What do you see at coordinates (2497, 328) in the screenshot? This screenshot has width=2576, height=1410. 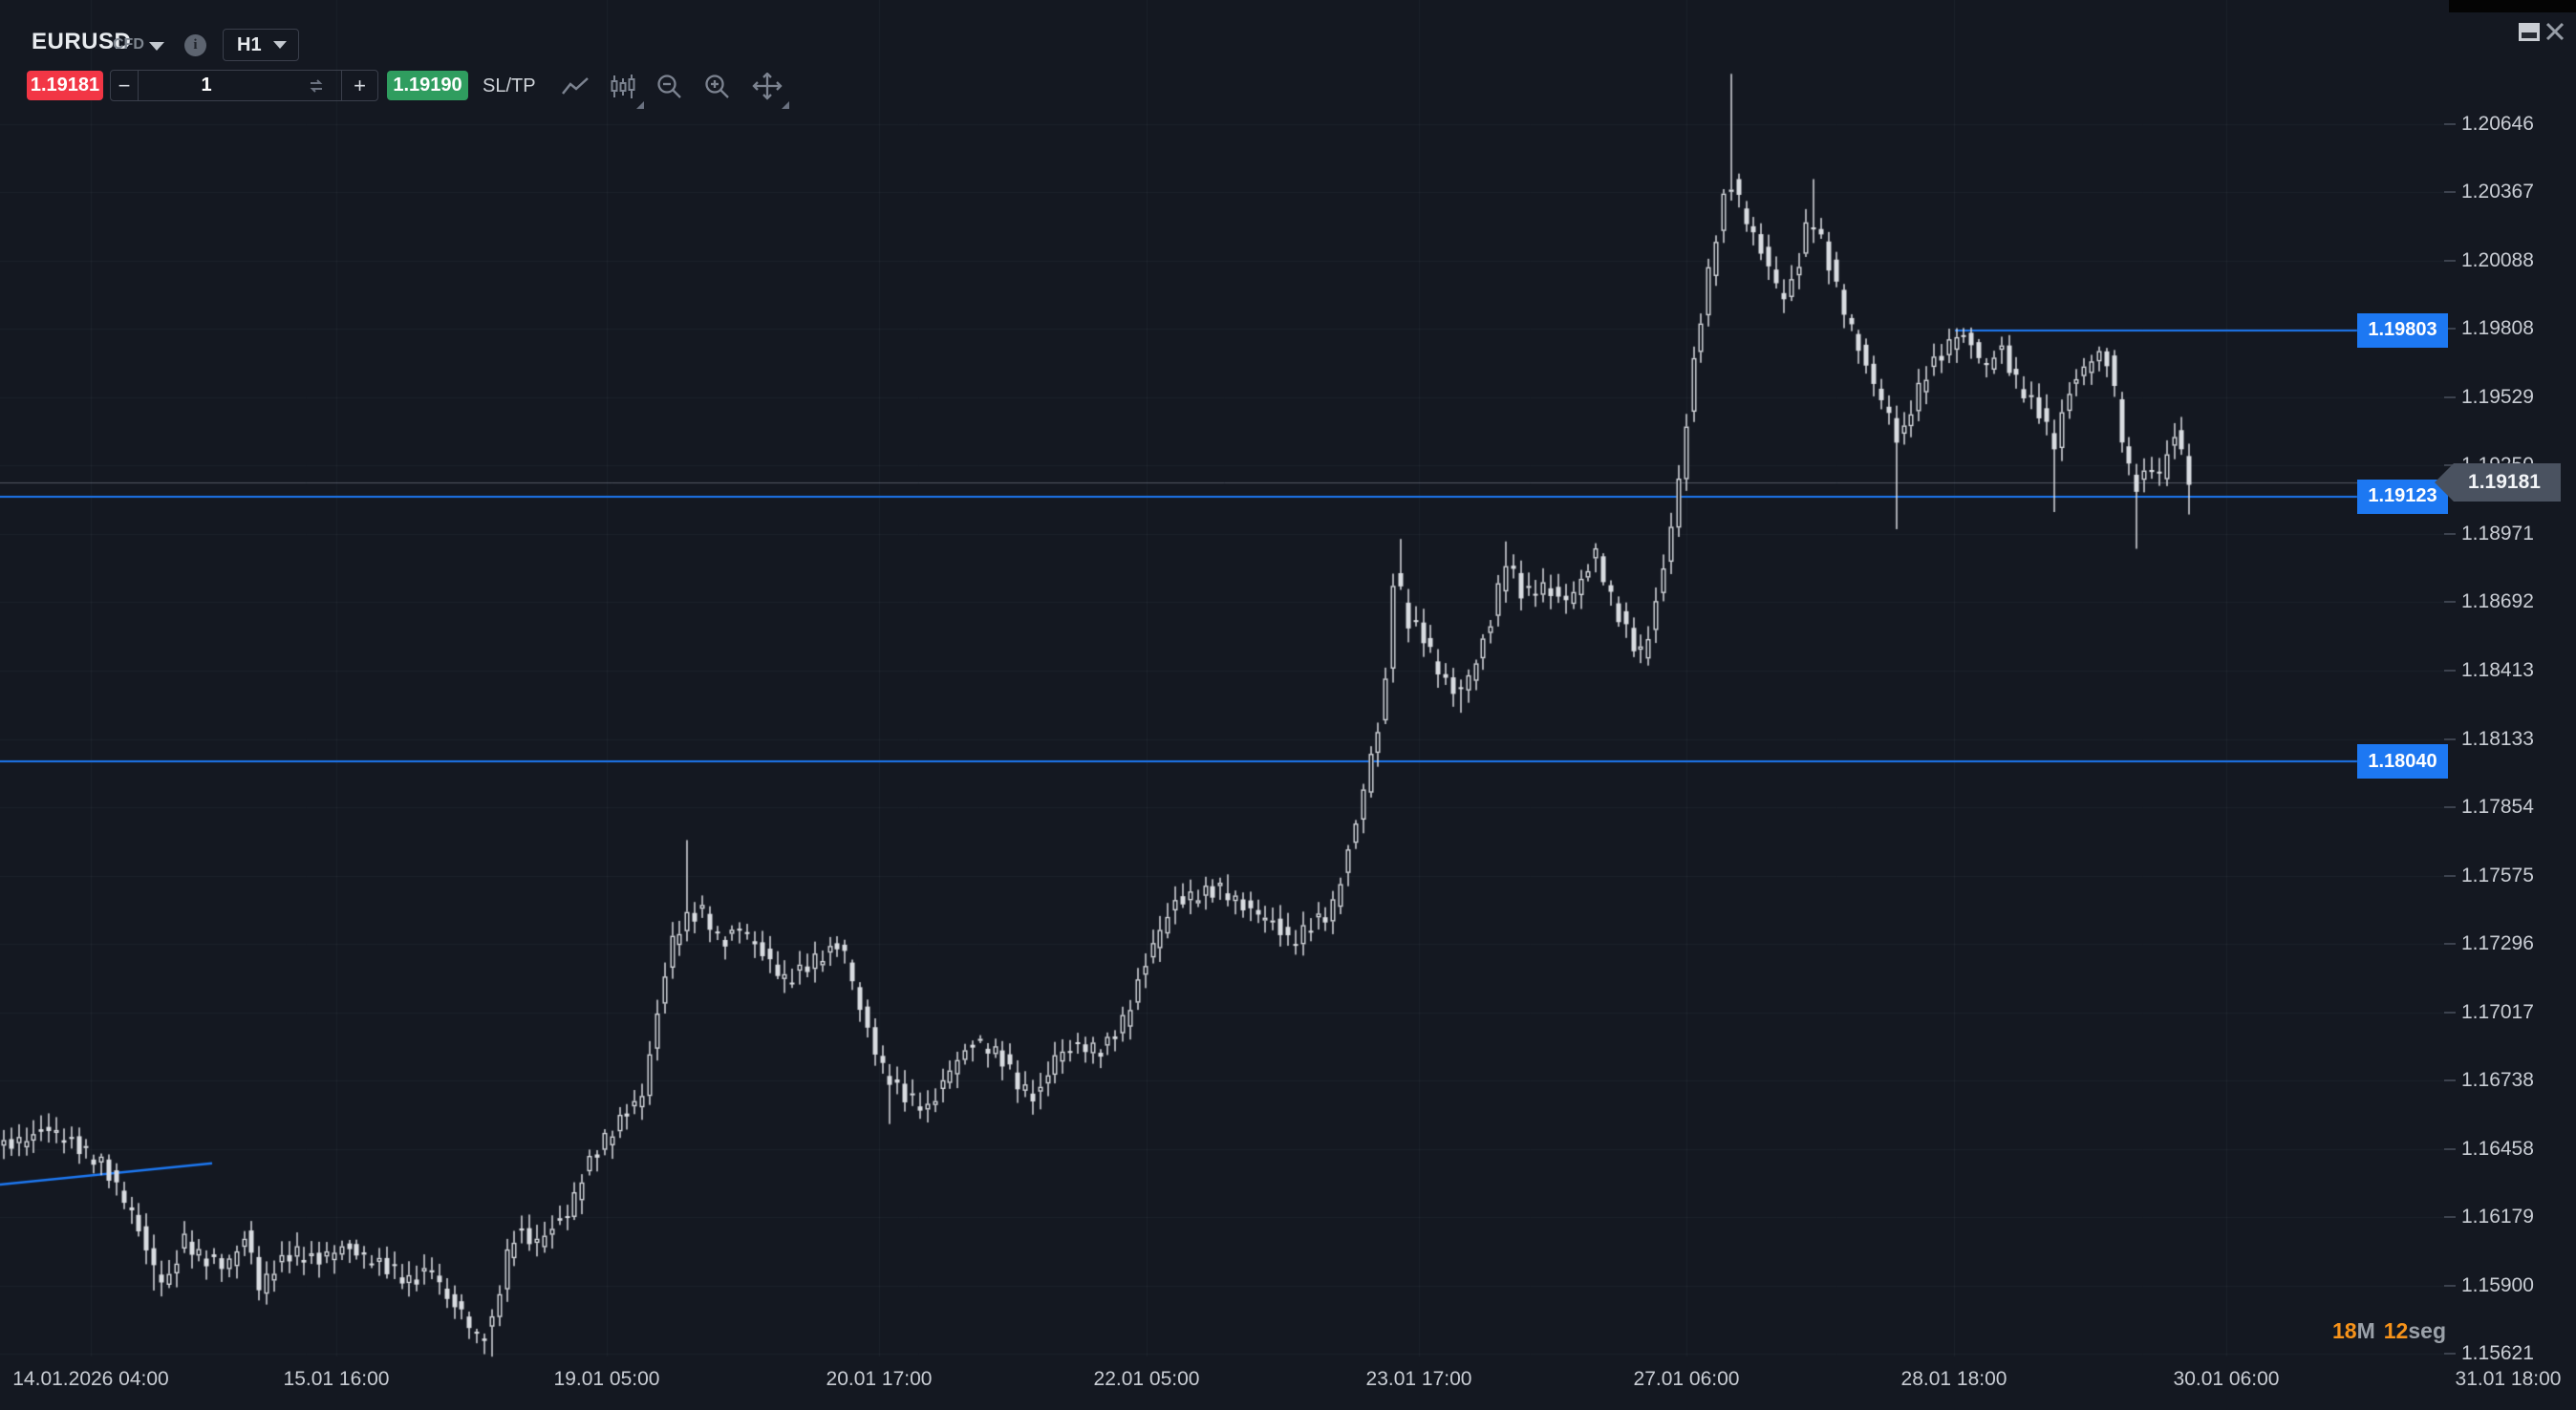 I see `price-axis-label: 1.19808` at bounding box center [2497, 328].